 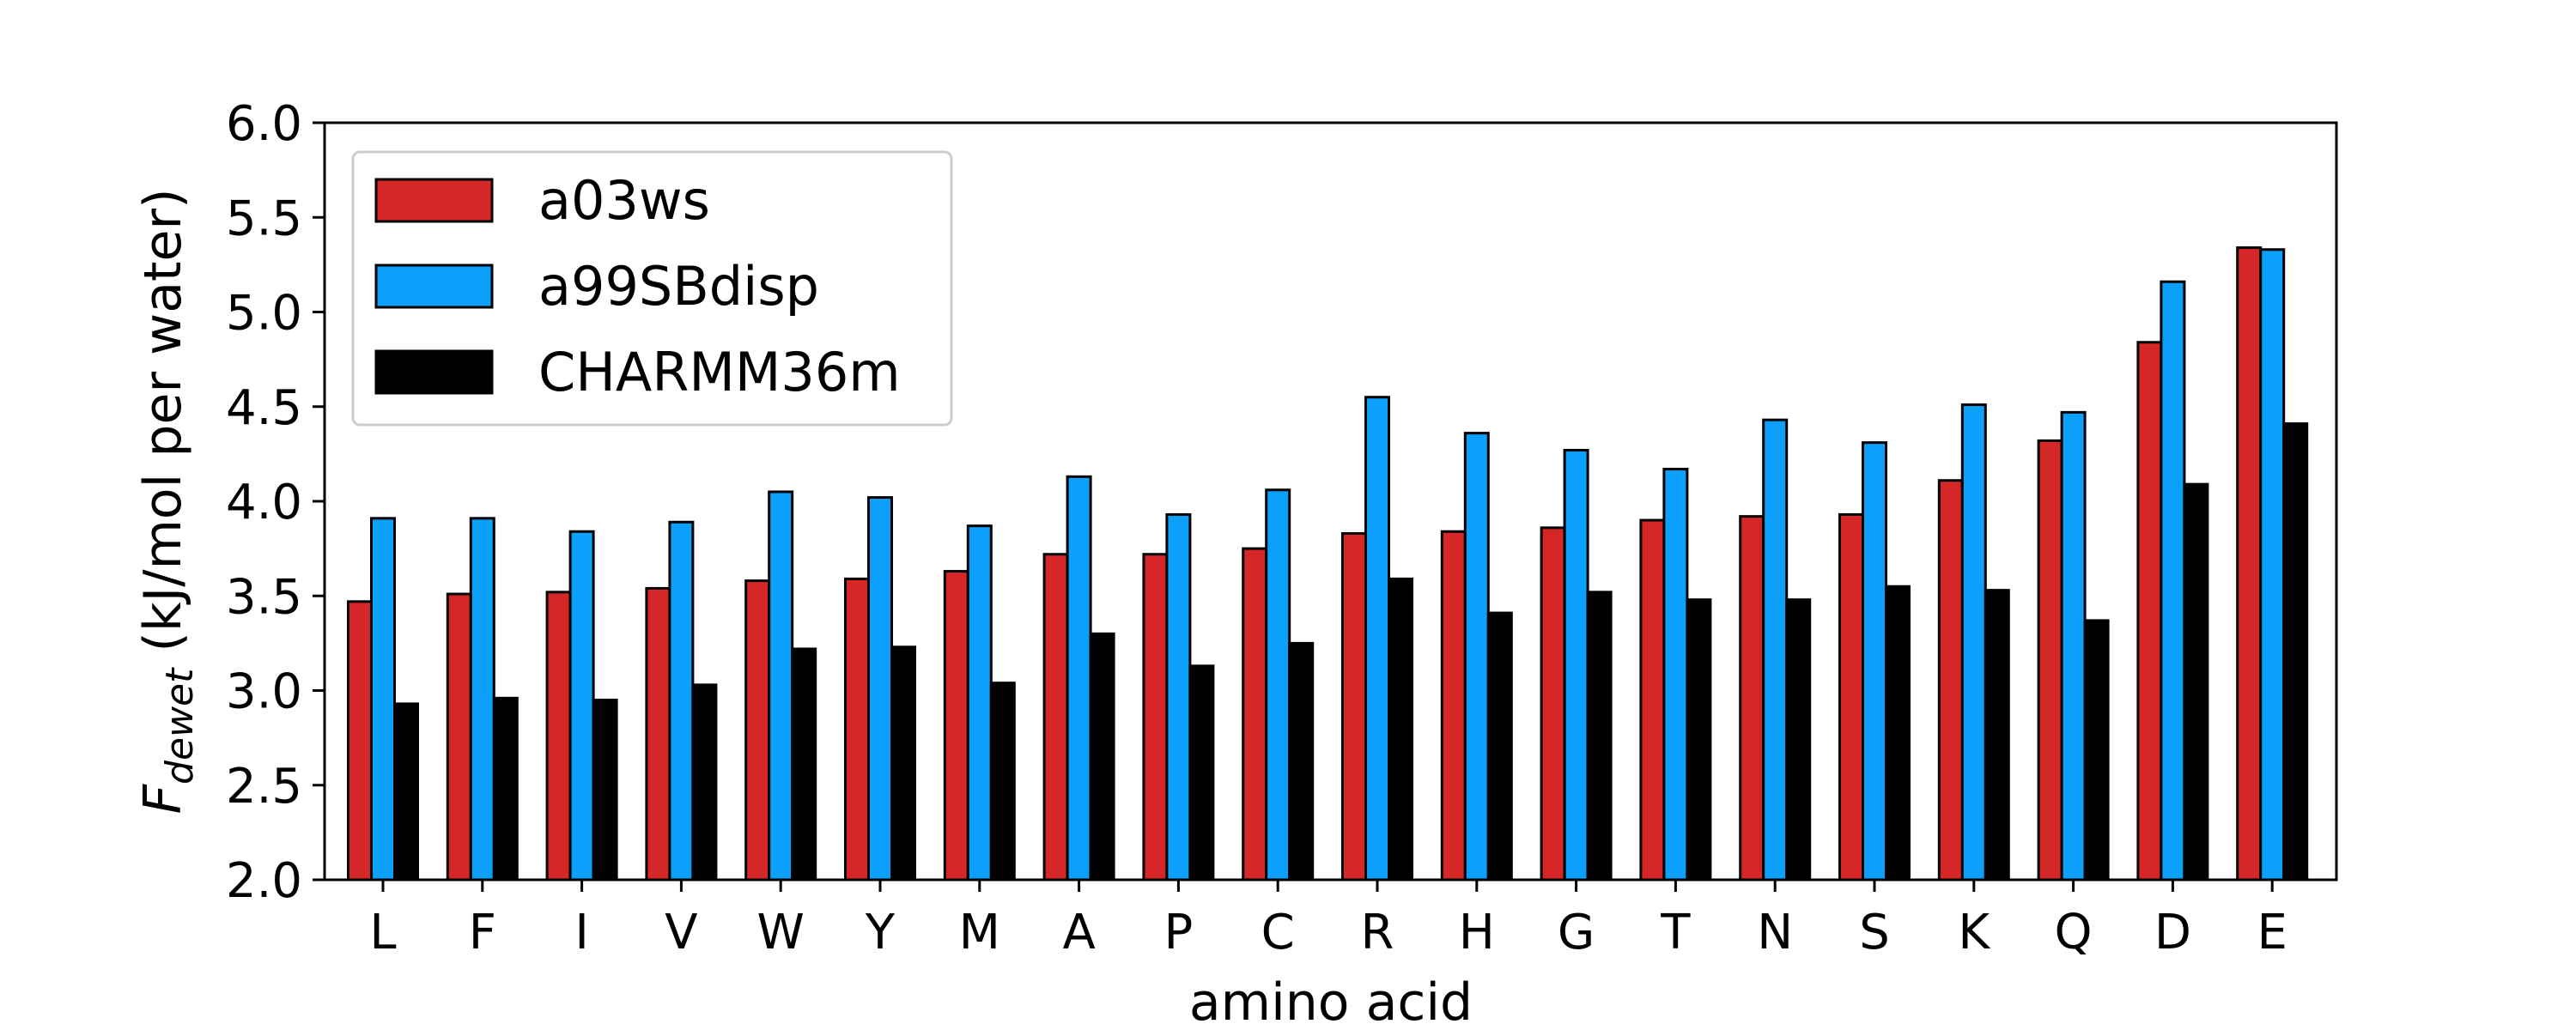 I want to click on bar-CHARMM36m-Q, so click(x=2097, y=750).